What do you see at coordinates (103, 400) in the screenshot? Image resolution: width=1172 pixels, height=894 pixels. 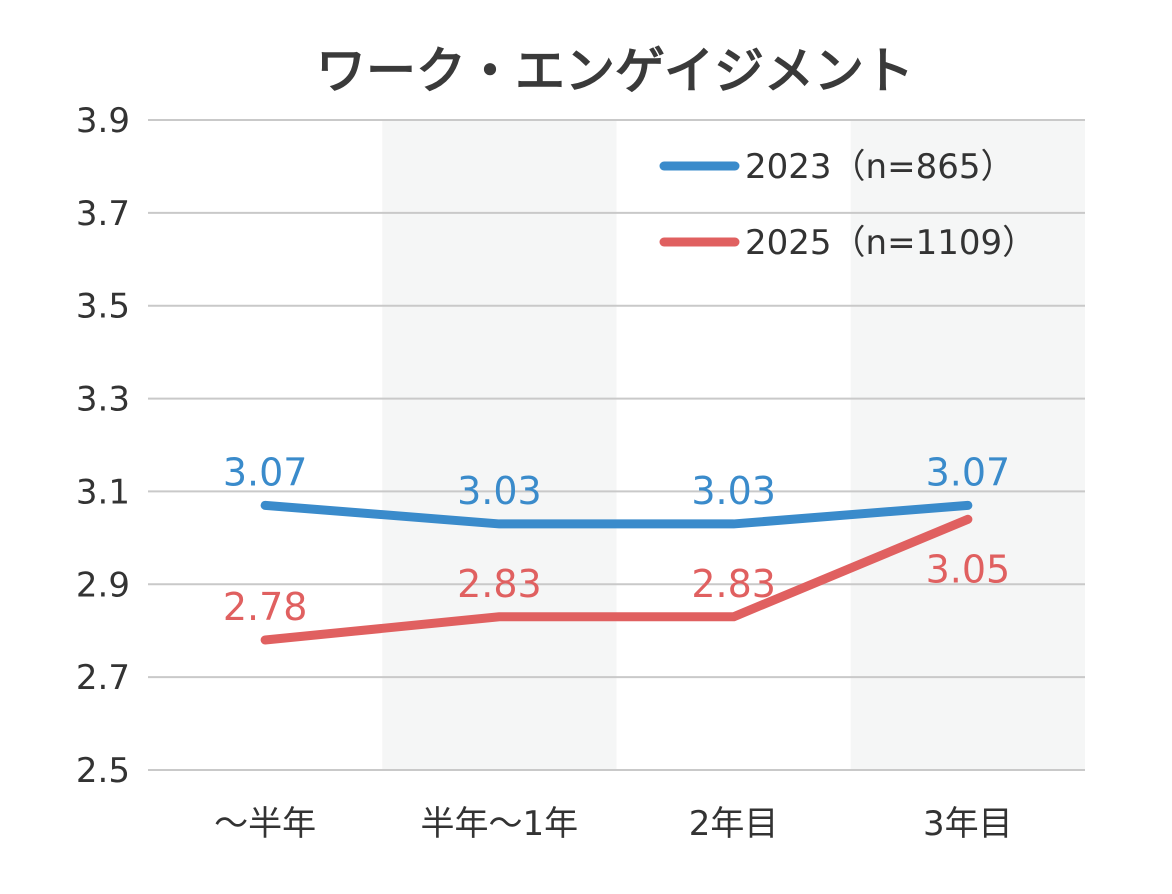 I see `y-tick-label: 3.3` at bounding box center [103, 400].